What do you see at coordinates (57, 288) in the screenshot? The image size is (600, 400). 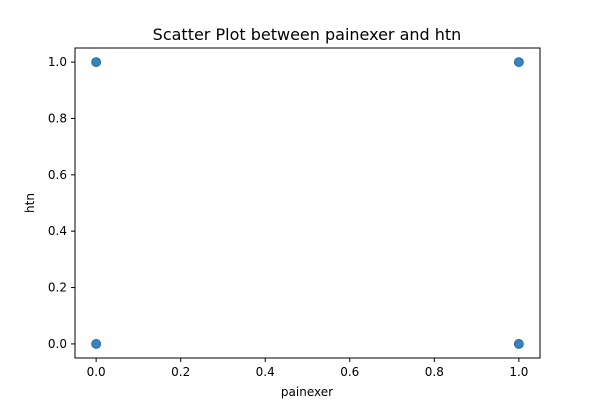 I see `y-tick-label: 0.2` at bounding box center [57, 288].